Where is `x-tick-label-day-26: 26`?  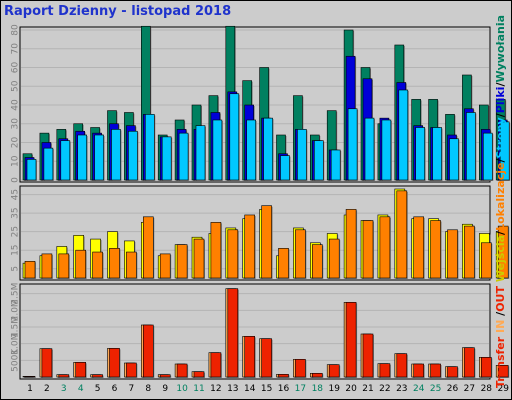 x-tick-label-day-26: 26 is located at coordinates (453, 389).